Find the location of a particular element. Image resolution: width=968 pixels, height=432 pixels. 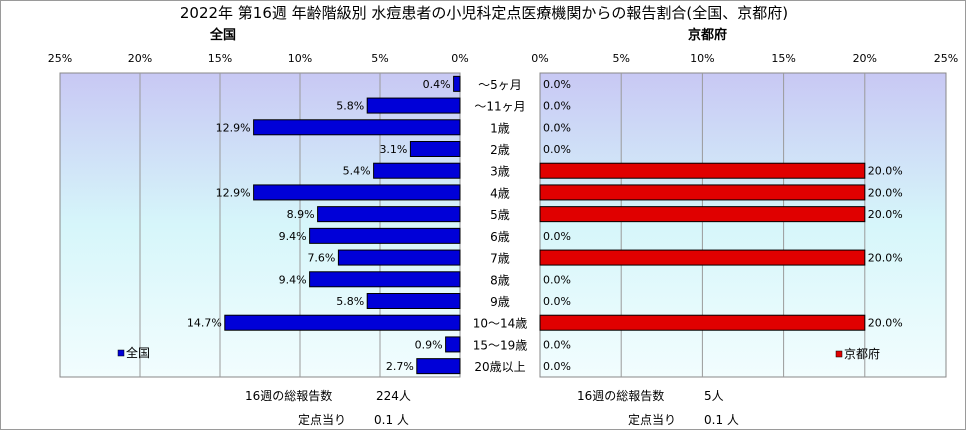

category-label: 3歳 is located at coordinates (500, 172).